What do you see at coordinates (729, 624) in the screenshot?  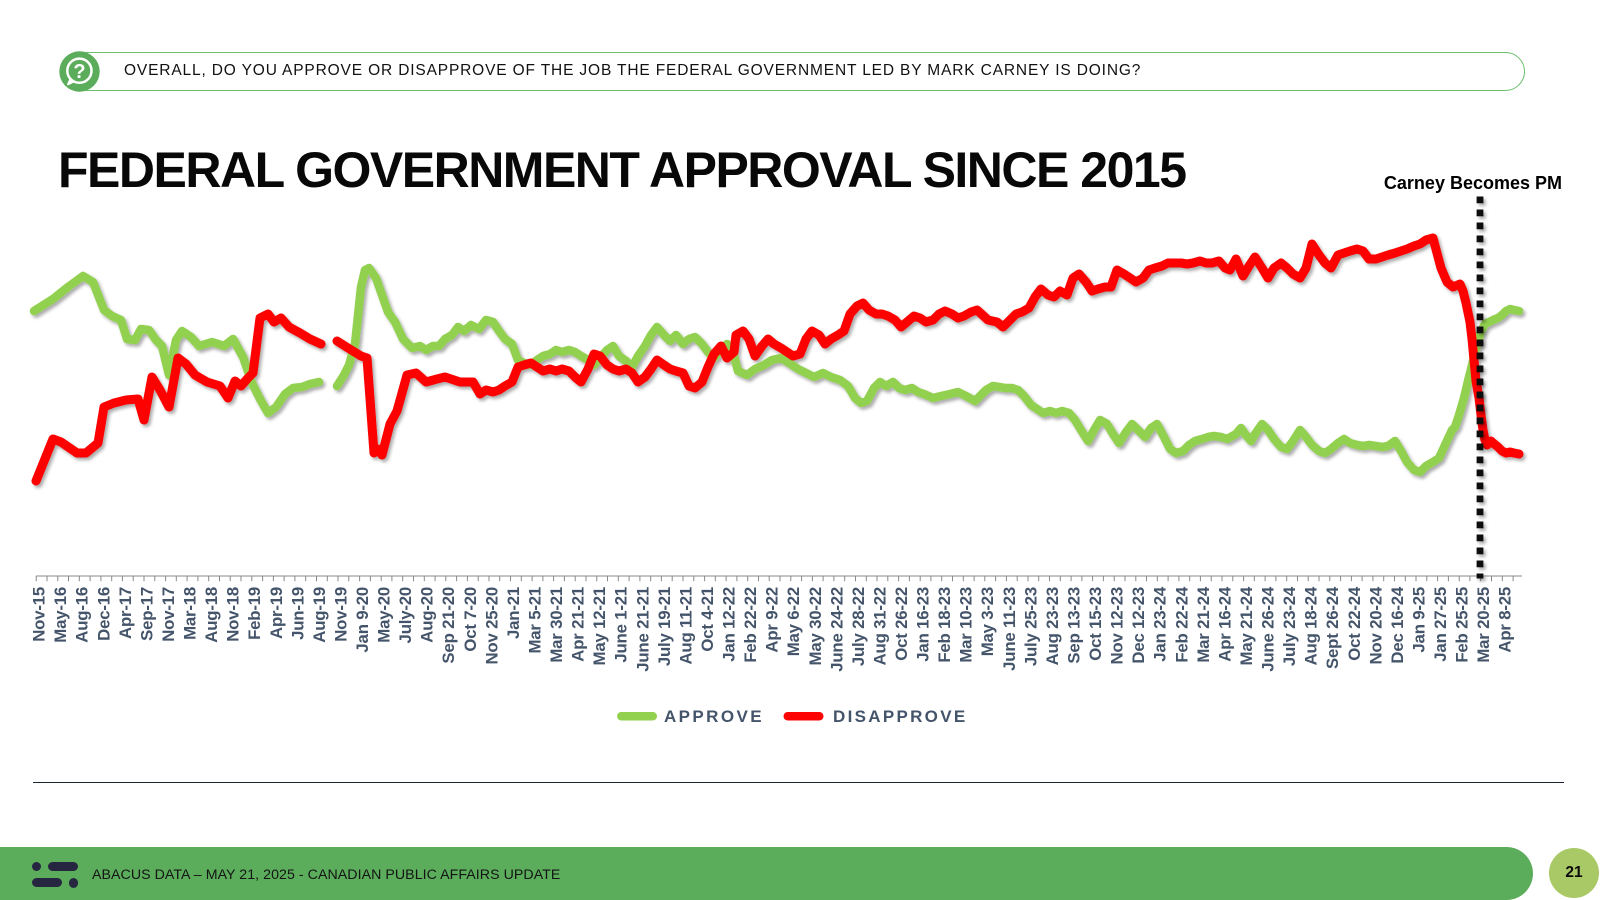 I see `svg-text: Jan 12-22` at bounding box center [729, 624].